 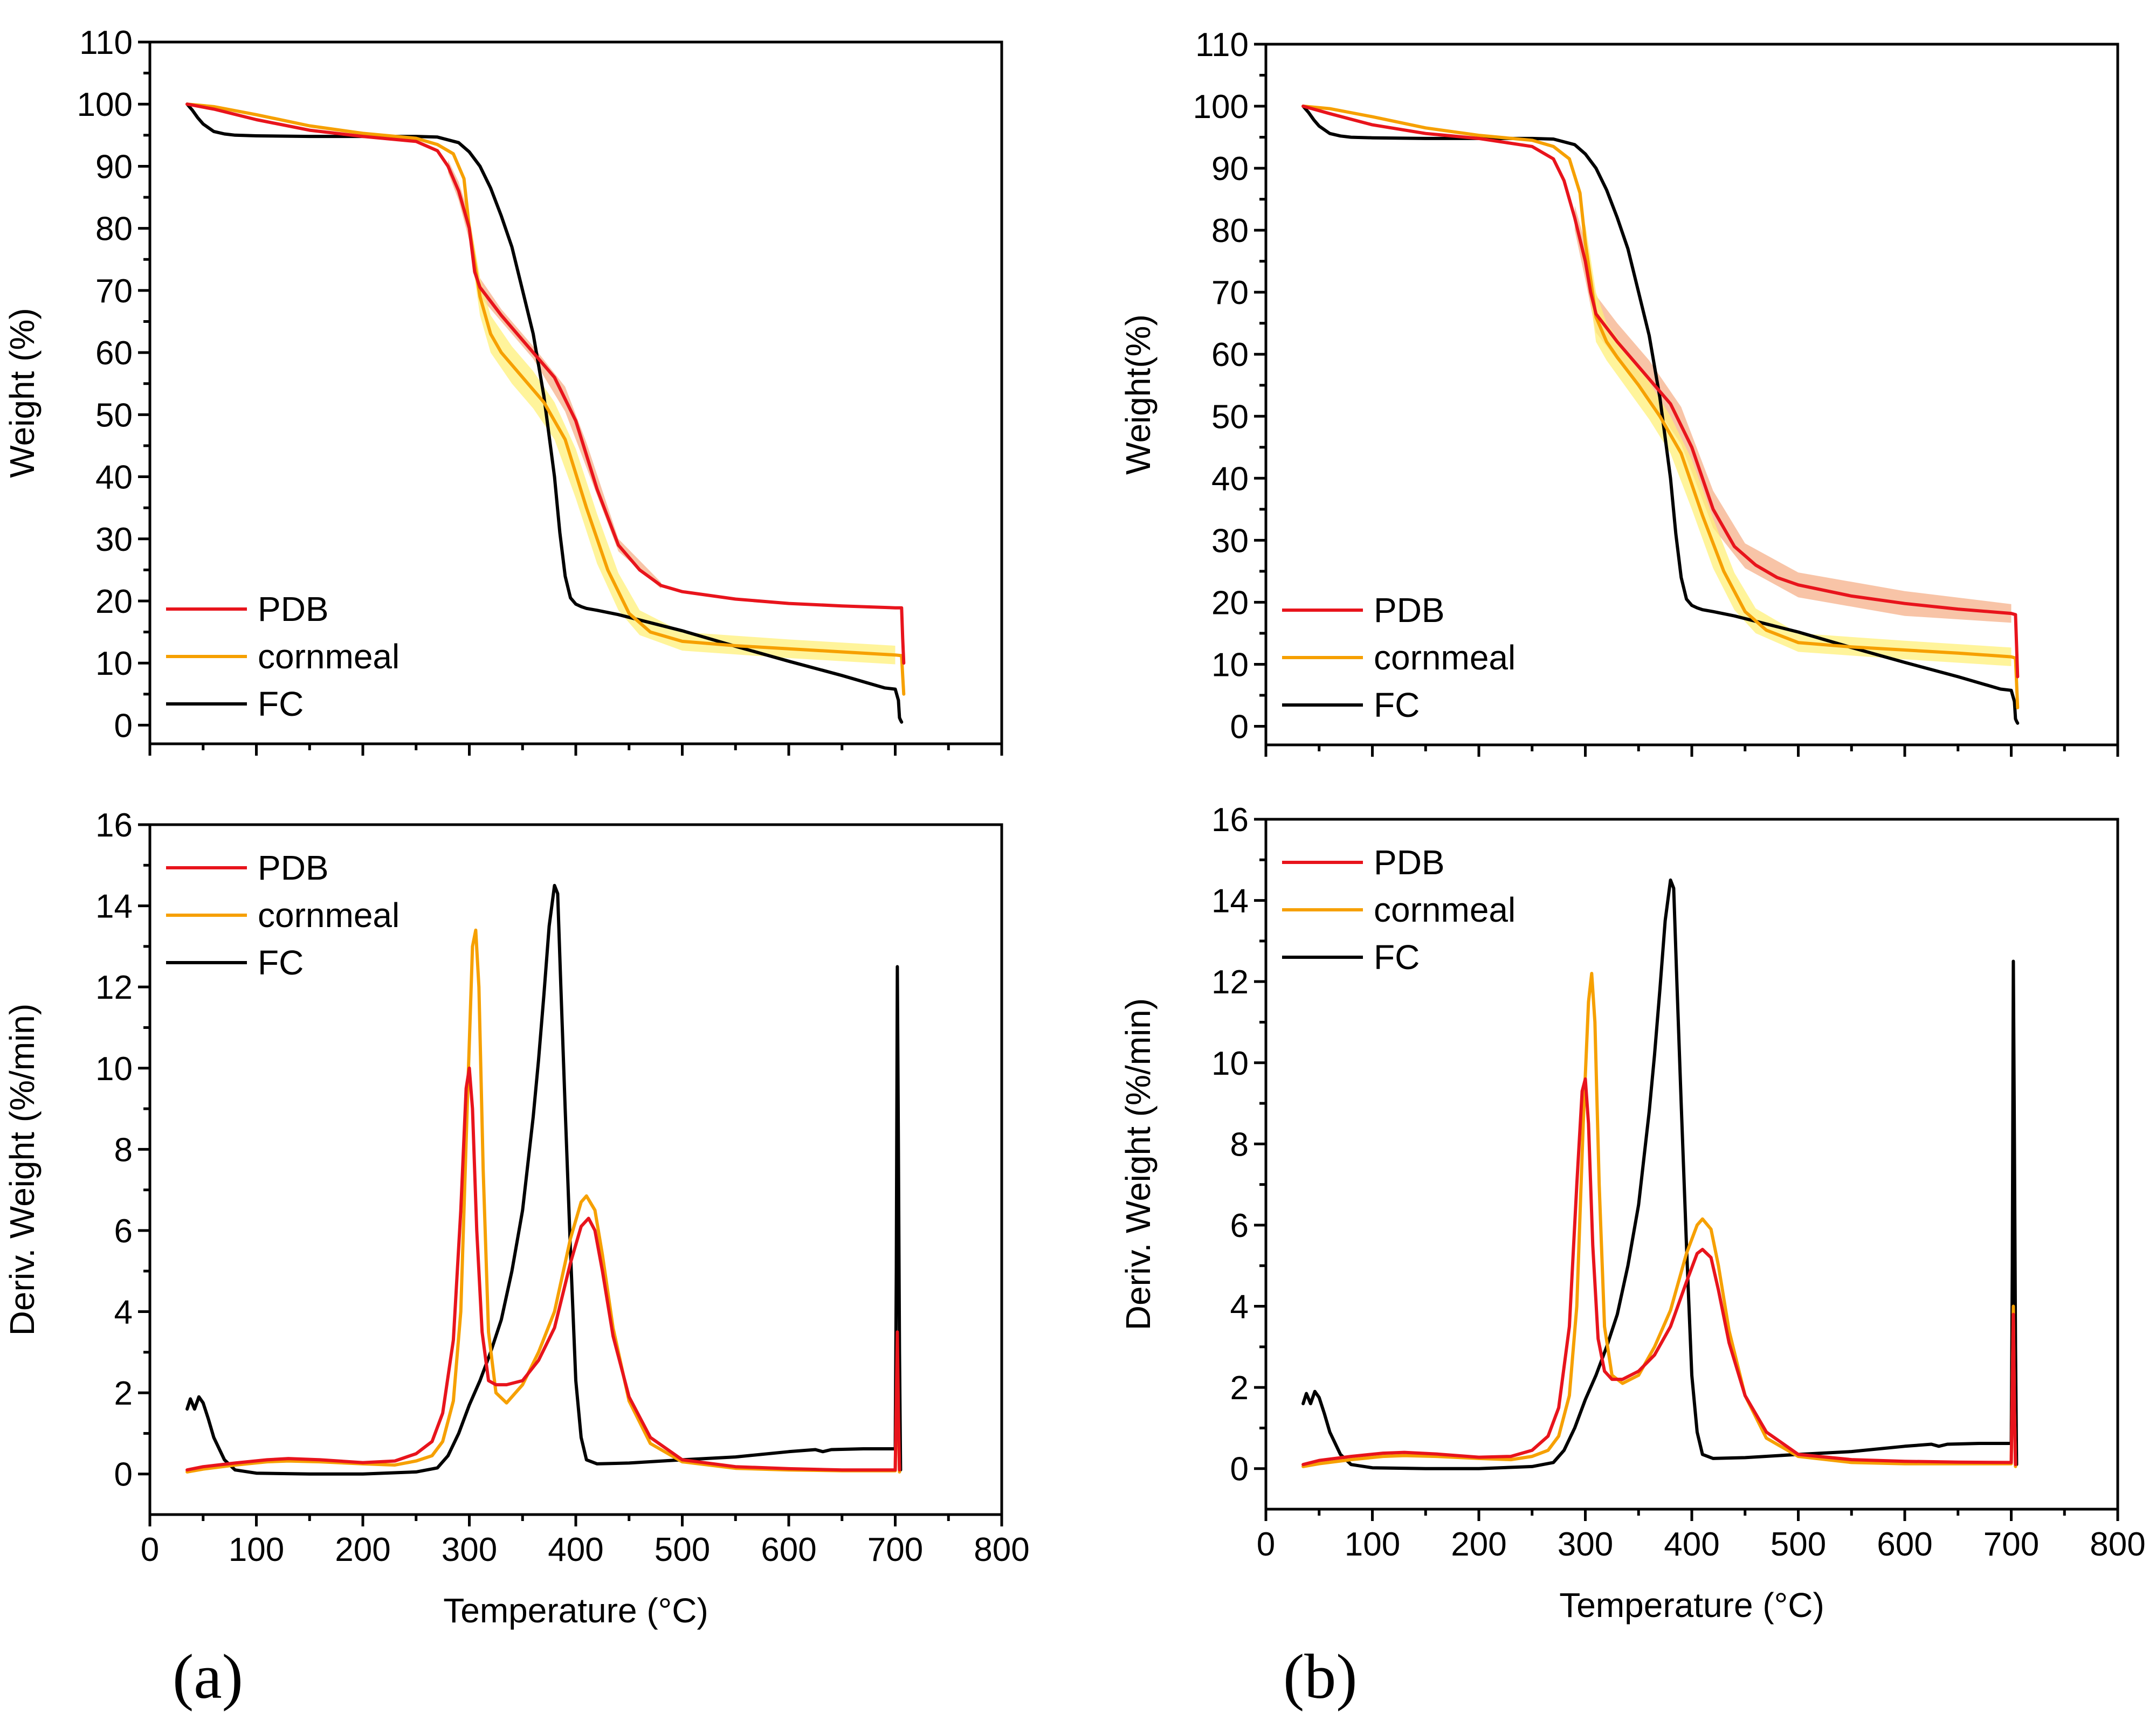 What do you see at coordinates (554, 374) in the screenshot?
I see `band-PDB` at bounding box center [554, 374].